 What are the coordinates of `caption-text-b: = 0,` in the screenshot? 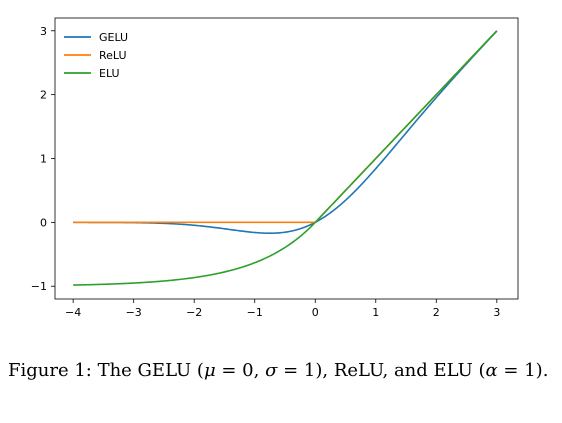 It's located at (240, 370).